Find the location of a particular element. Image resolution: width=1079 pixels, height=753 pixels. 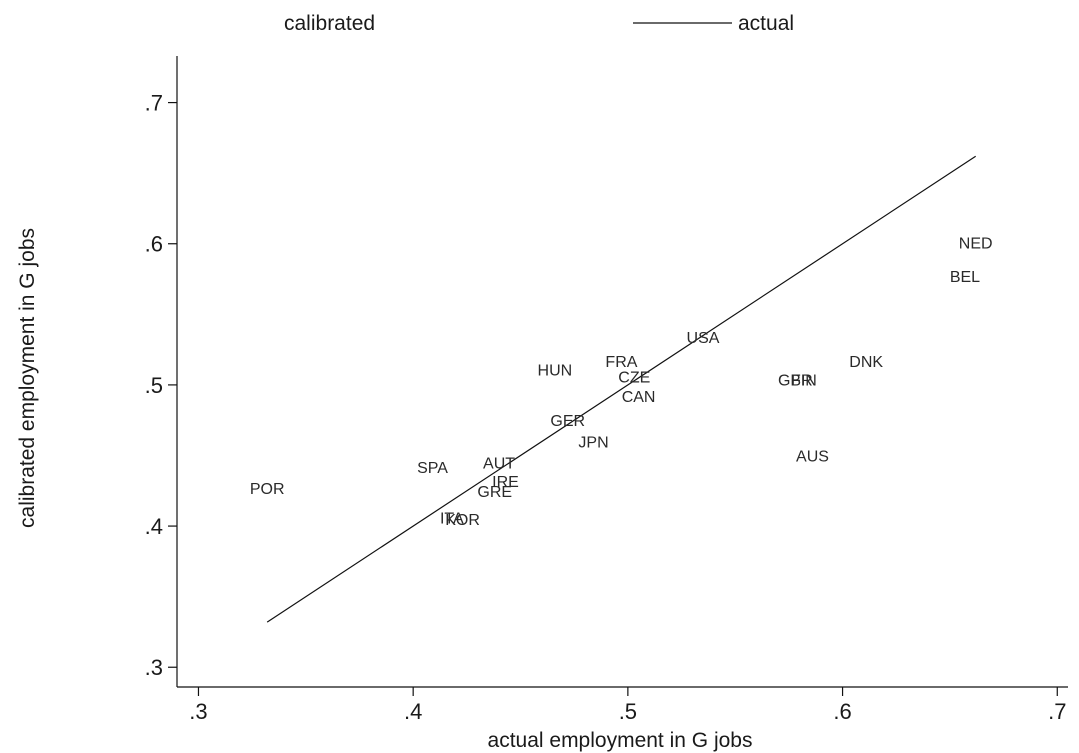

y-tick-label: .7 is located at coordinates (154, 103).